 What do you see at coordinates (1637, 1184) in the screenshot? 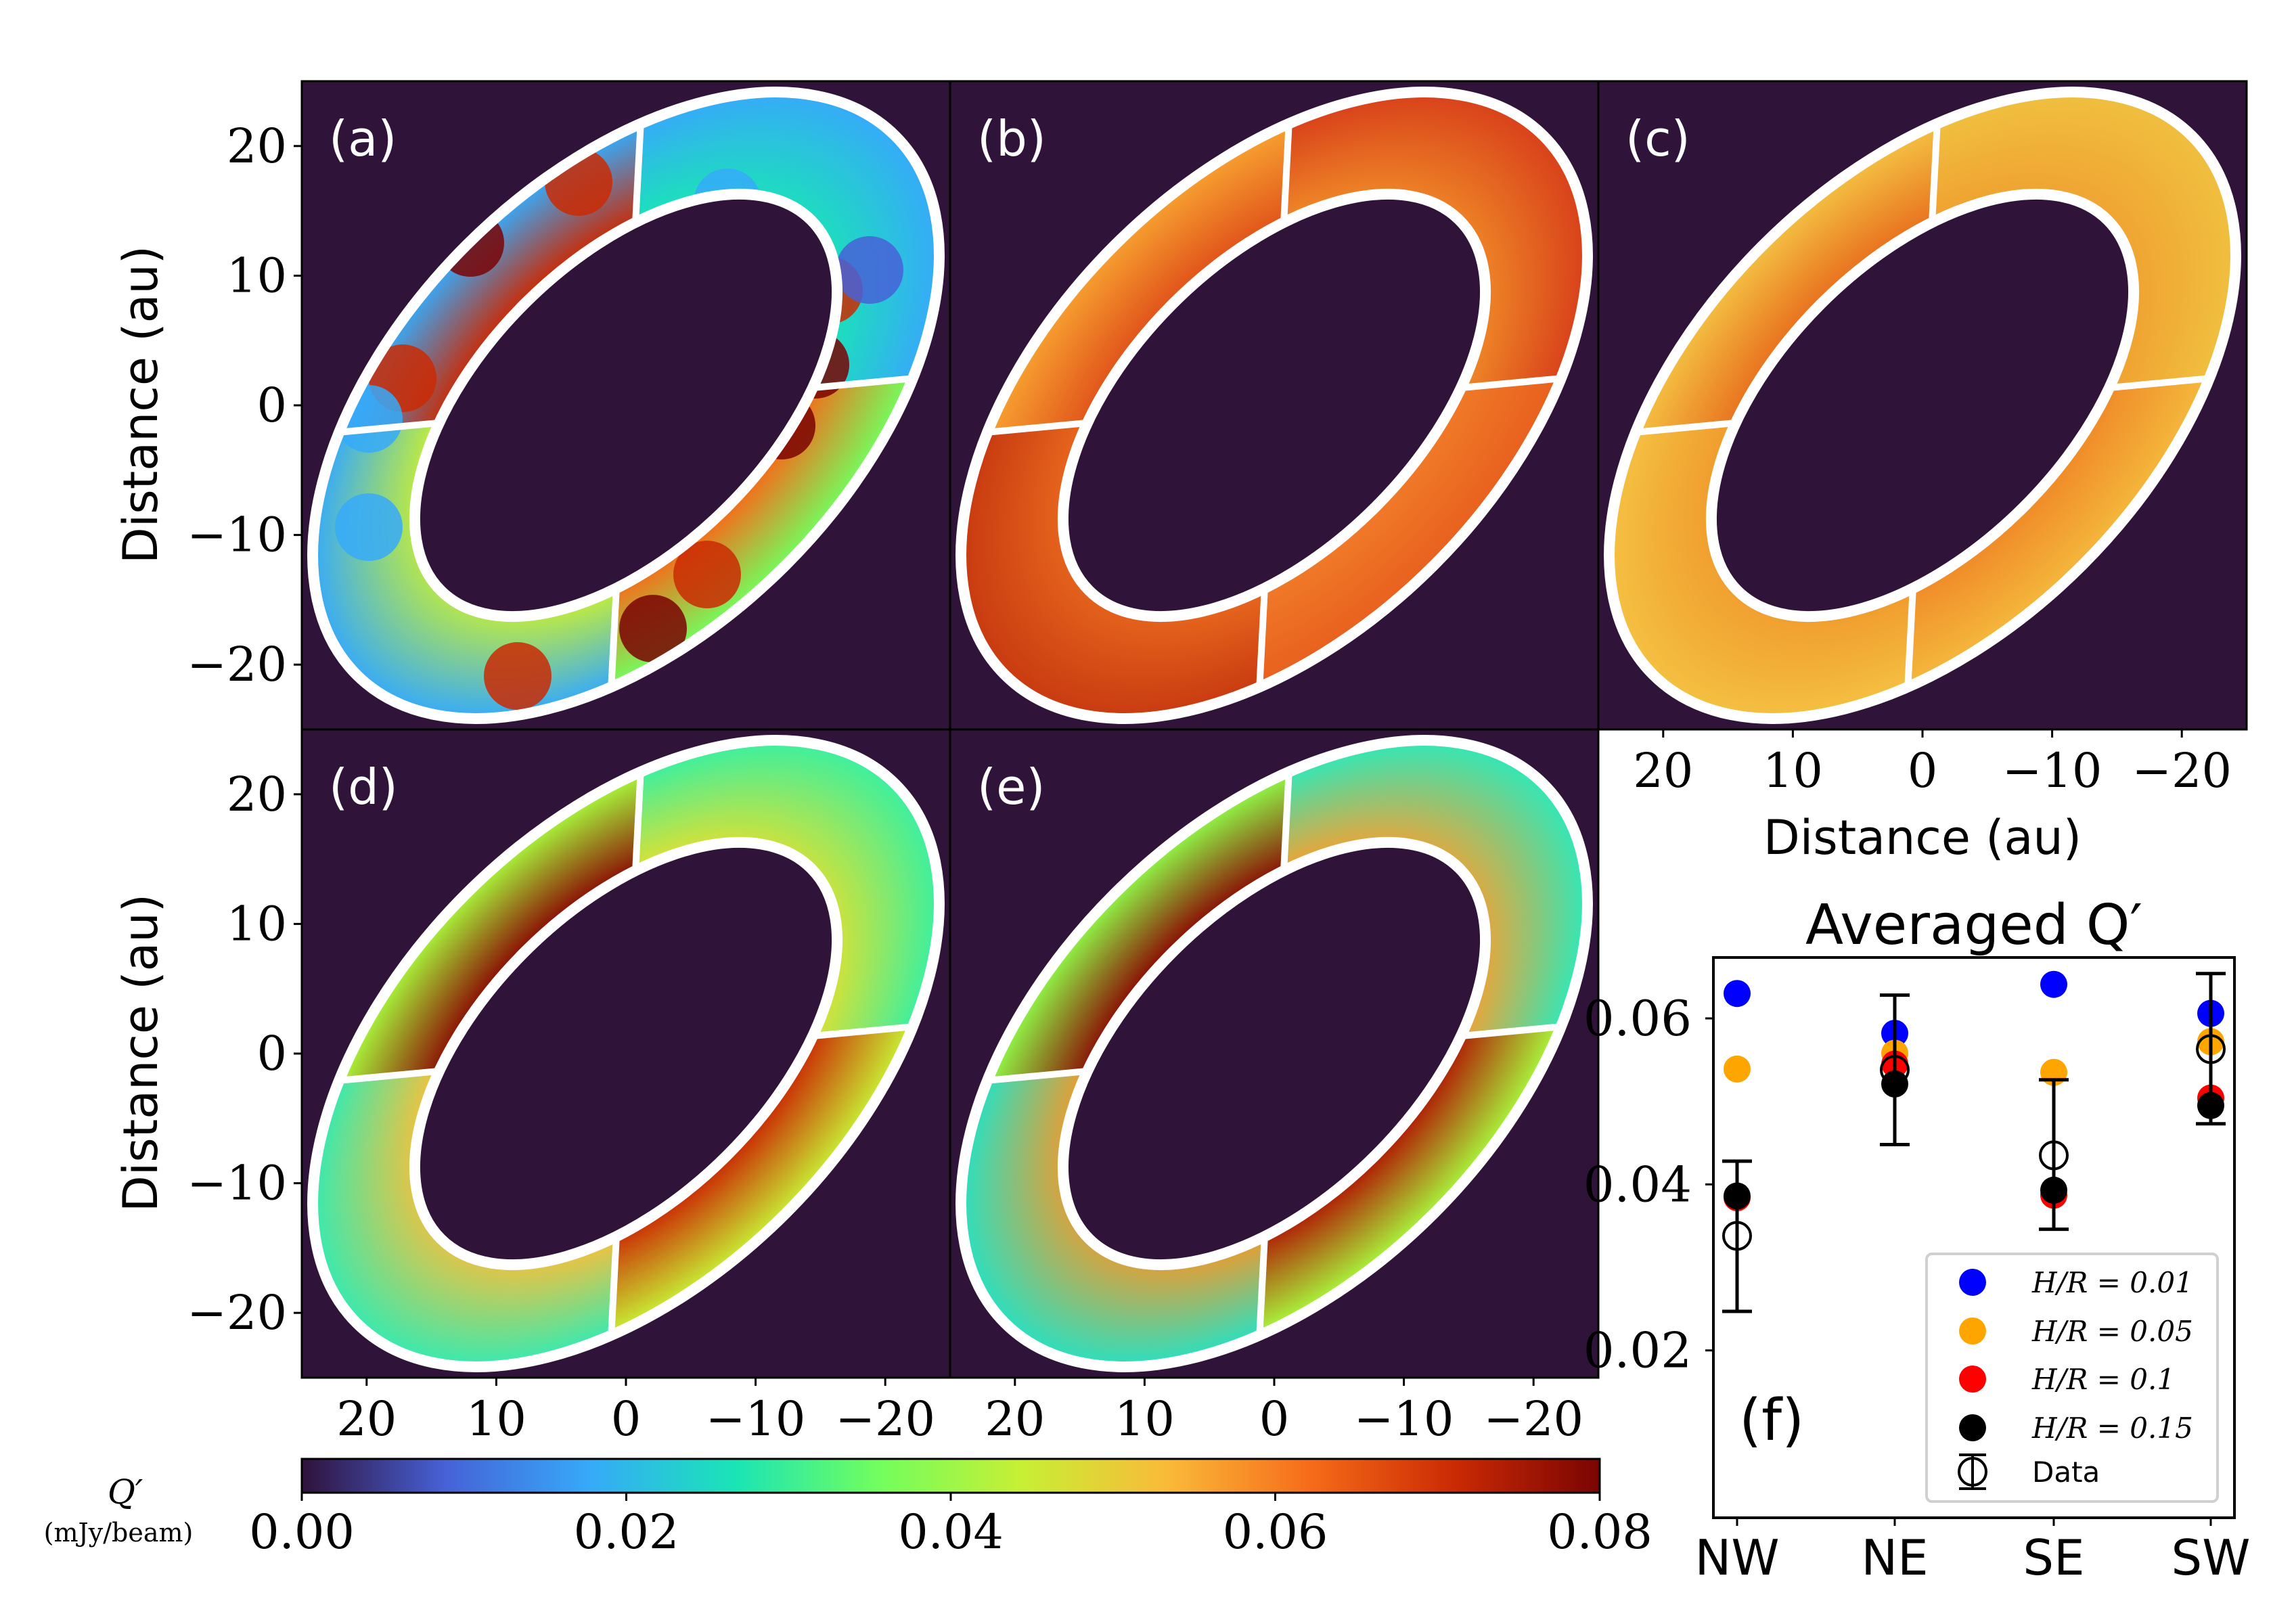
I see `y-tick-label: 0.04` at bounding box center [1637, 1184].